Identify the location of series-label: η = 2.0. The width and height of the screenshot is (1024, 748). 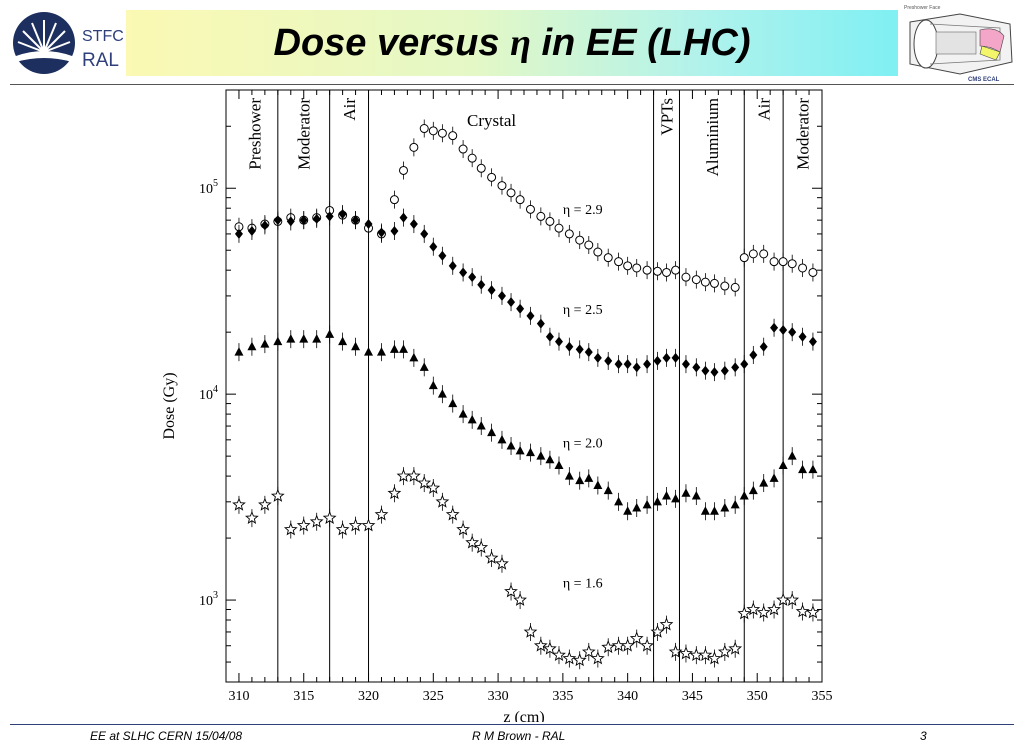
(583, 444).